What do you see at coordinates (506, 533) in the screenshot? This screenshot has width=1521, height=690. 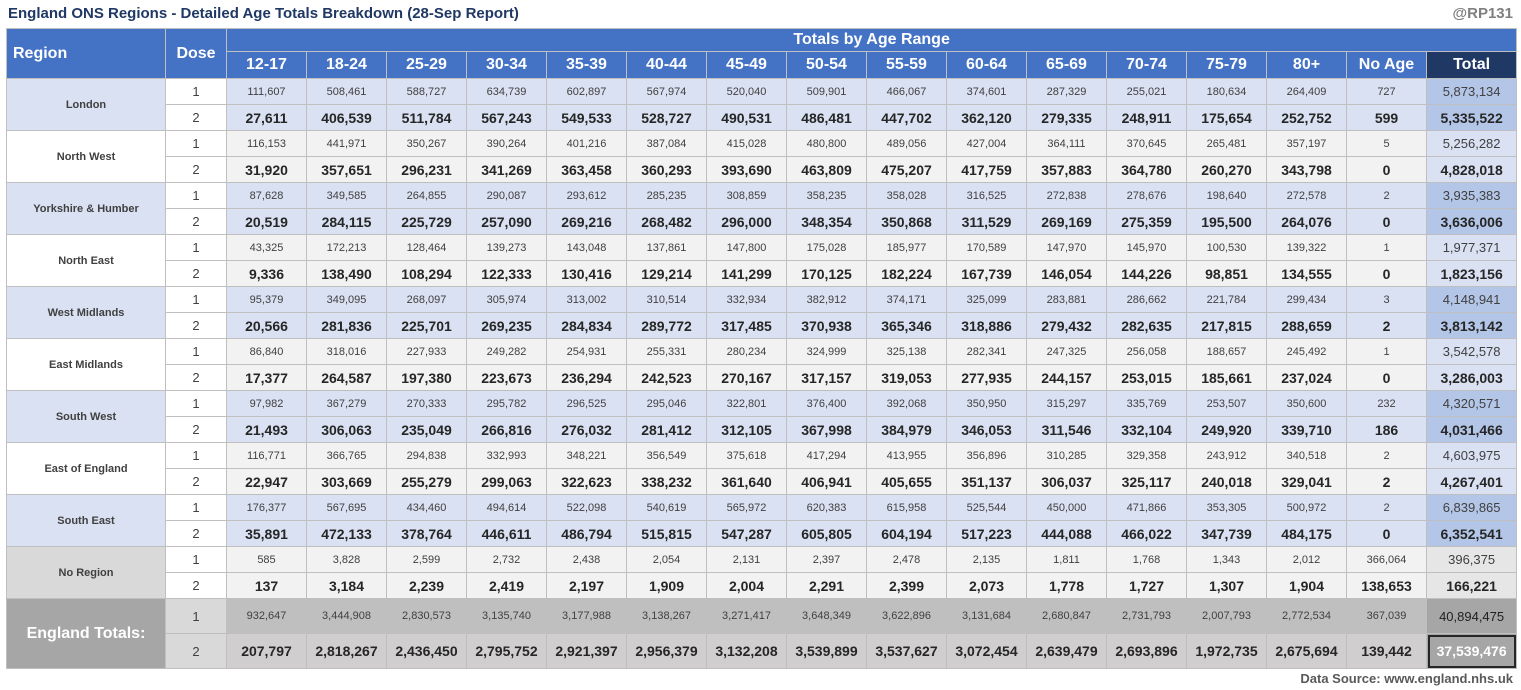 I see `age-value-cell: 446,611` at bounding box center [506, 533].